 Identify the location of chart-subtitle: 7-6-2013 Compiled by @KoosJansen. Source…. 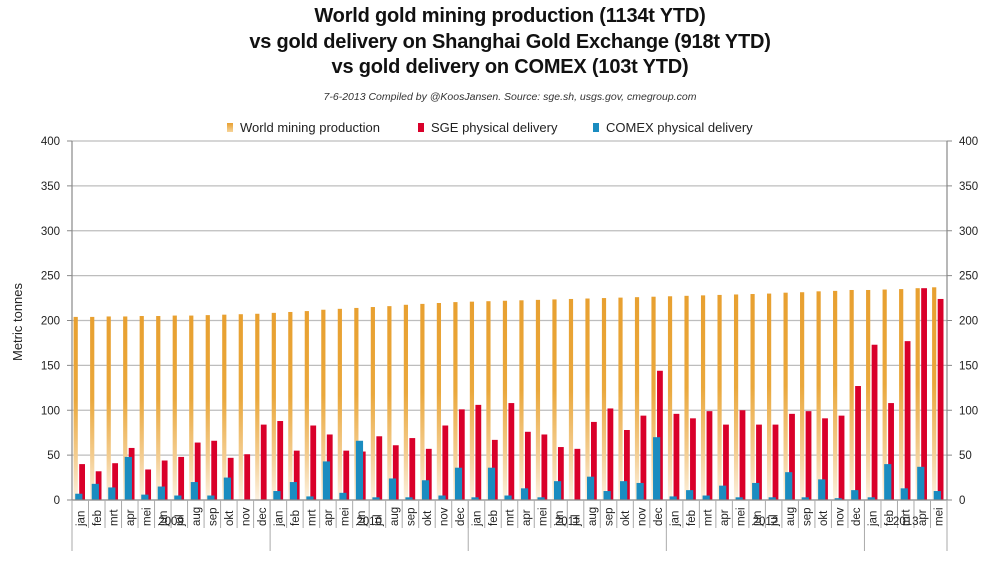
(510, 97).